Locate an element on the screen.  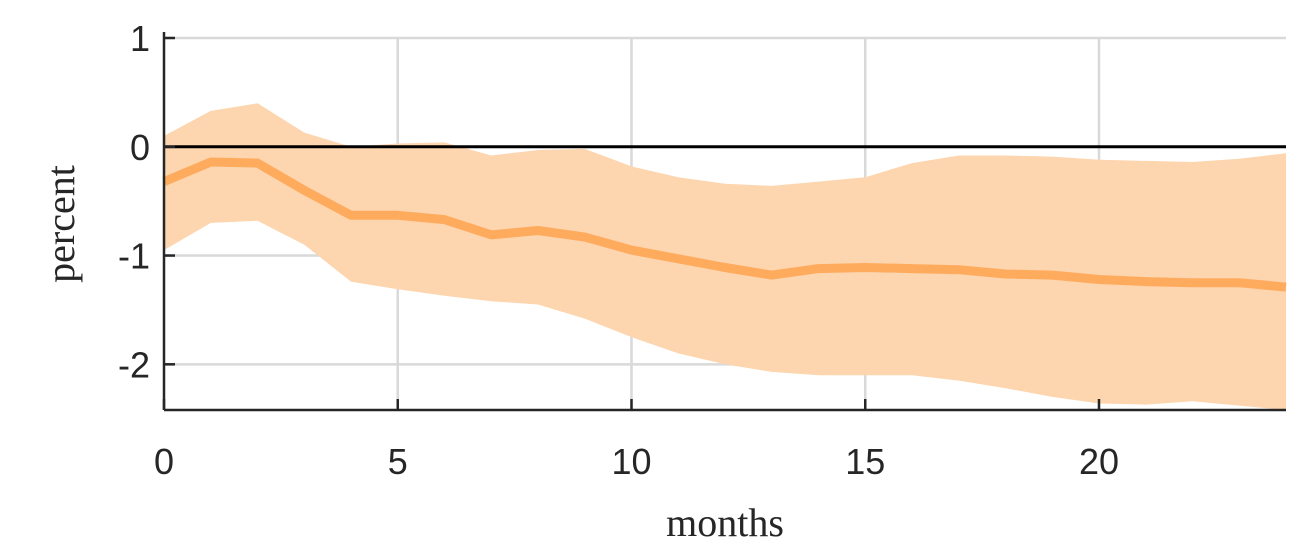
y-tick-label-1: 0 is located at coordinates (140, 147).